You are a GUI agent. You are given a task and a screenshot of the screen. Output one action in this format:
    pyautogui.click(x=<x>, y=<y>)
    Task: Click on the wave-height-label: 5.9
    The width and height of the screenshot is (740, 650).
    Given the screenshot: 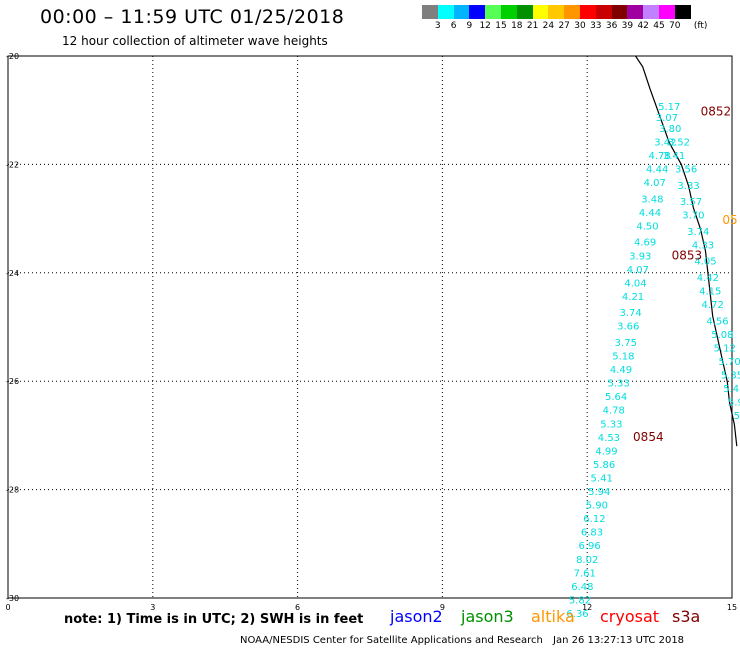 What is the action you would take?
    pyautogui.click(x=734, y=403)
    